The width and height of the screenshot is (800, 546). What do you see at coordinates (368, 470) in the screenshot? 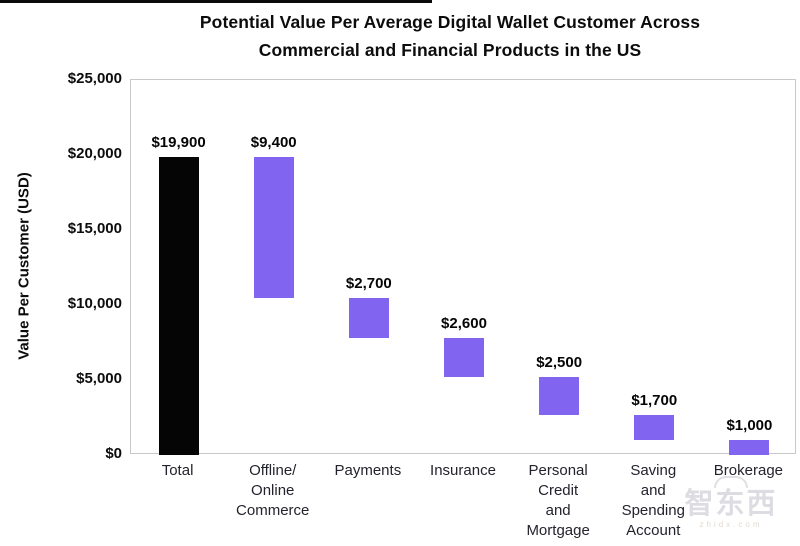
I see `x-axis-category-label: Payments` at bounding box center [368, 470].